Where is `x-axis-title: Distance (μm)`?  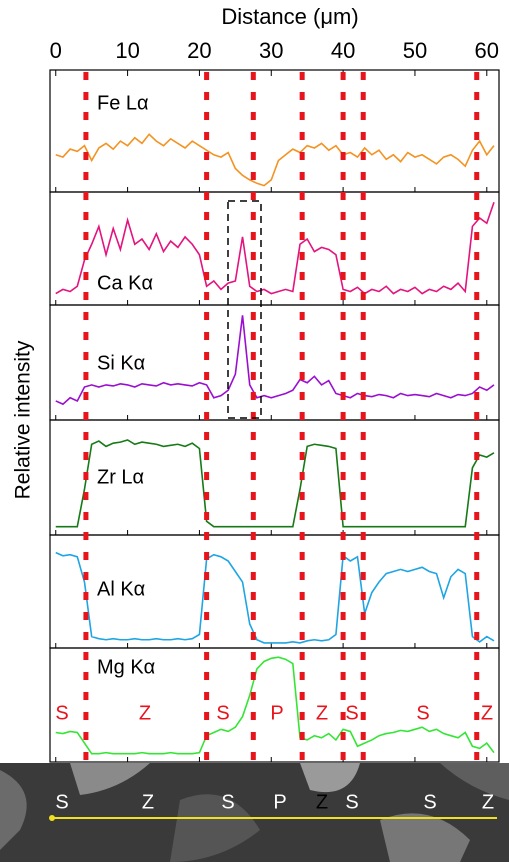 x-axis-title: Distance (μm) is located at coordinates (289, 16).